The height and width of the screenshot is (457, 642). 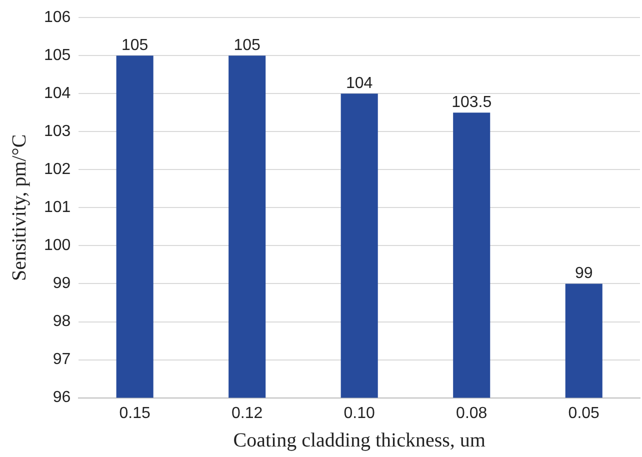 What do you see at coordinates (584, 413) in the screenshot?
I see `x-tick-label: 0.05` at bounding box center [584, 413].